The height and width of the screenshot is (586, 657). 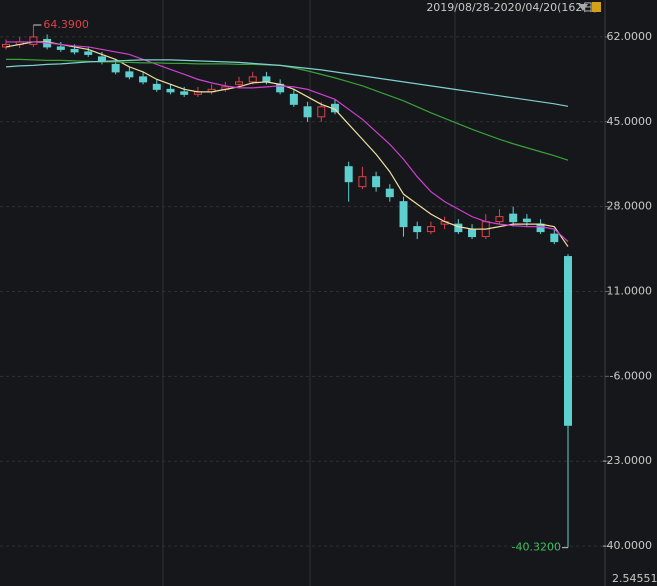 What do you see at coordinates (511, 7) in the screenshot?
I see `chart-title: 2019/08/28-2020/04/20(162日)` at bounding box center [511, 7].